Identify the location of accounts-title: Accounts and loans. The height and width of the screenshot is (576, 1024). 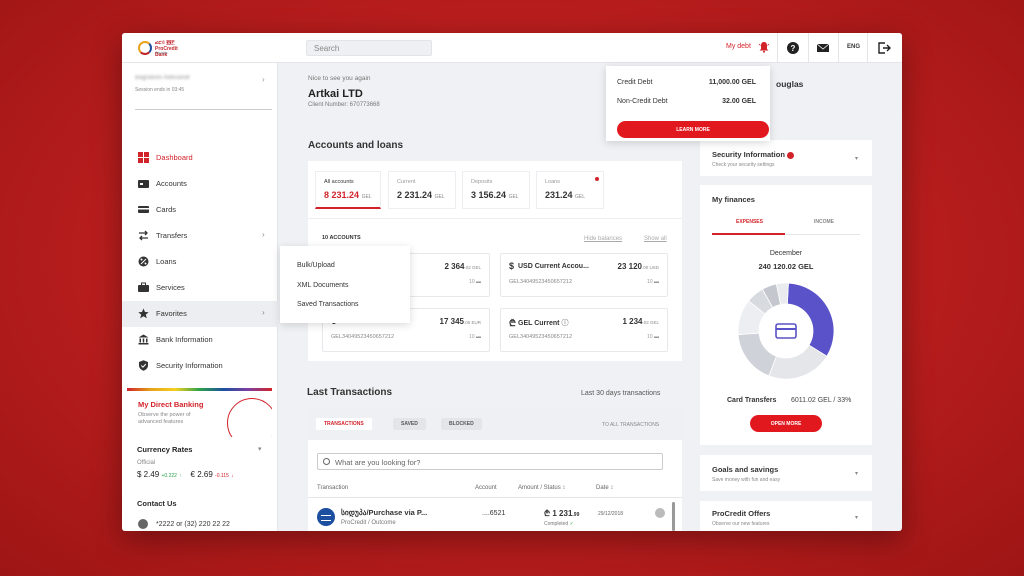
(356, 145).